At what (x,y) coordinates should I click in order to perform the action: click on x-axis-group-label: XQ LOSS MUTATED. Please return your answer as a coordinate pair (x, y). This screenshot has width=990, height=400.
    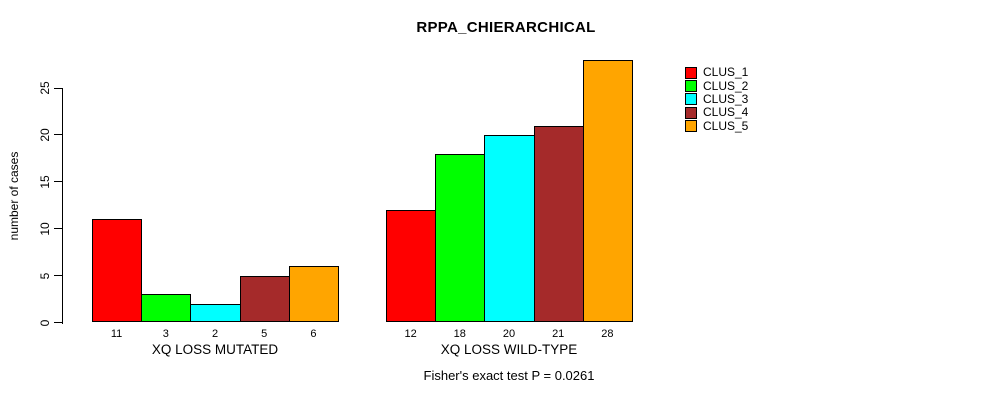
    Looking at the image, I should click on (215, 349).